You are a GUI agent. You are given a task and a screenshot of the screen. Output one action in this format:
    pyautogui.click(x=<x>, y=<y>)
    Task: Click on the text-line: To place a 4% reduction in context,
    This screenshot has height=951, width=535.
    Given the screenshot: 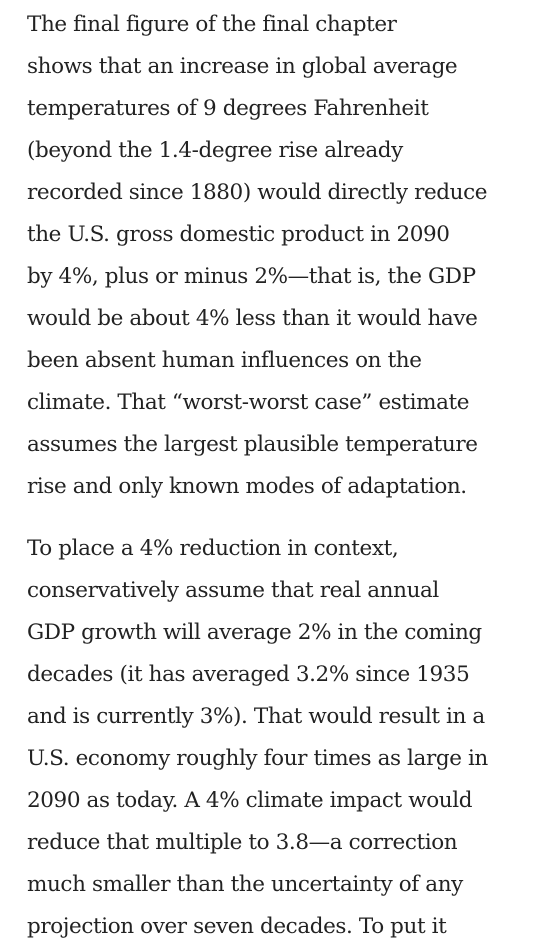 What is the action you would take?
    pyautogui.click(x=213, y=548)
    